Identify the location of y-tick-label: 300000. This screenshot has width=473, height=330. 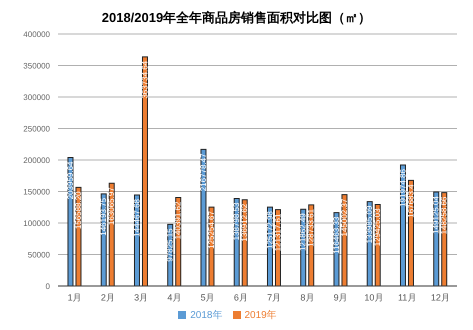
(37, 97).